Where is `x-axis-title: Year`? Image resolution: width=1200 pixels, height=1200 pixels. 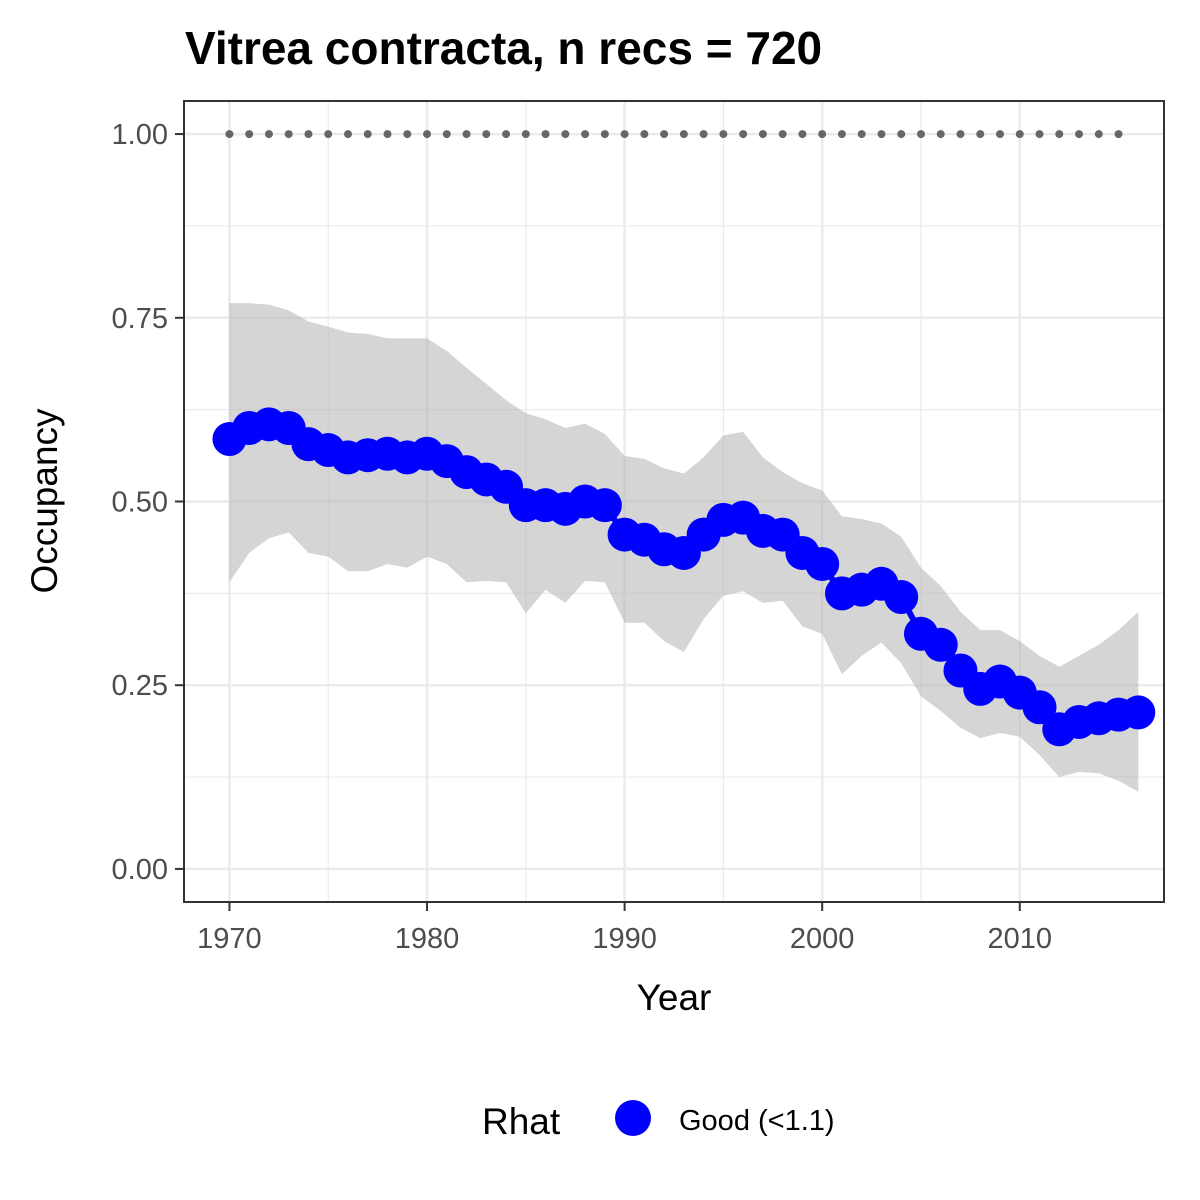
x-axis-title: Year is located at coordinates (674, 997).